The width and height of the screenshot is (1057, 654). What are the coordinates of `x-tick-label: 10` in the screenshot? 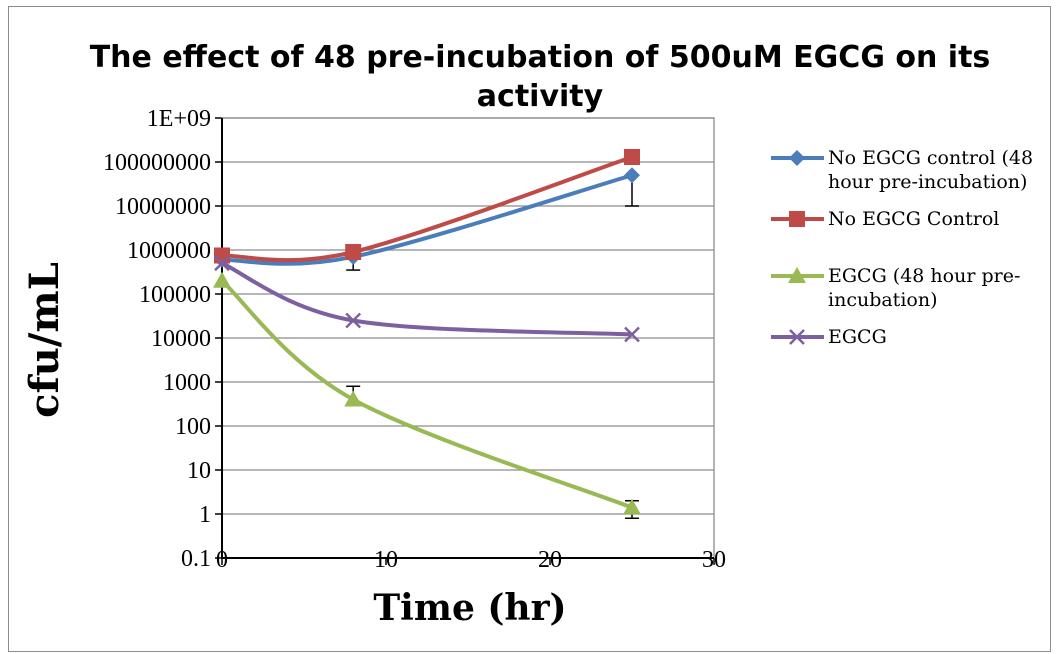 It's located at (386, 560).